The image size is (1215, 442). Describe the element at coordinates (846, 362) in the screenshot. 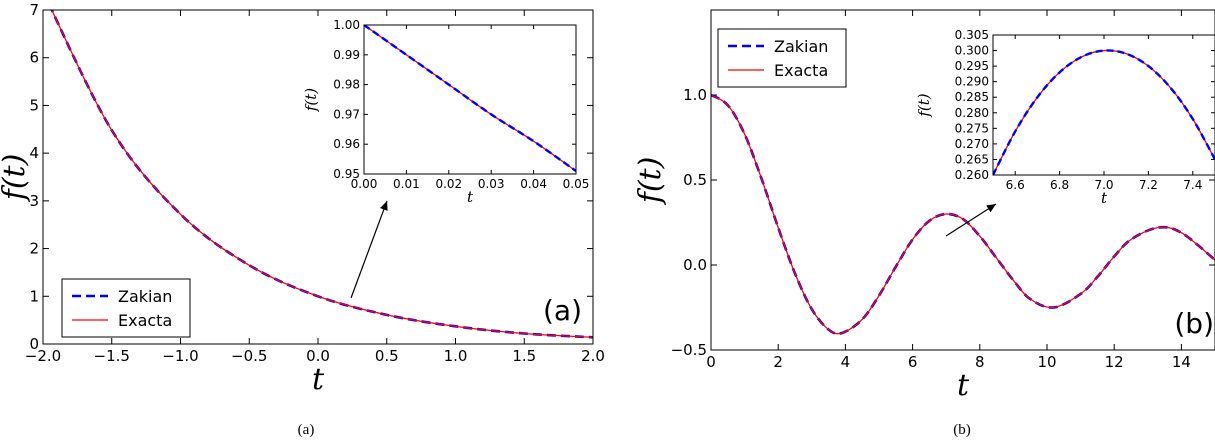

I see `main-x-tick-label: 4` at that location.